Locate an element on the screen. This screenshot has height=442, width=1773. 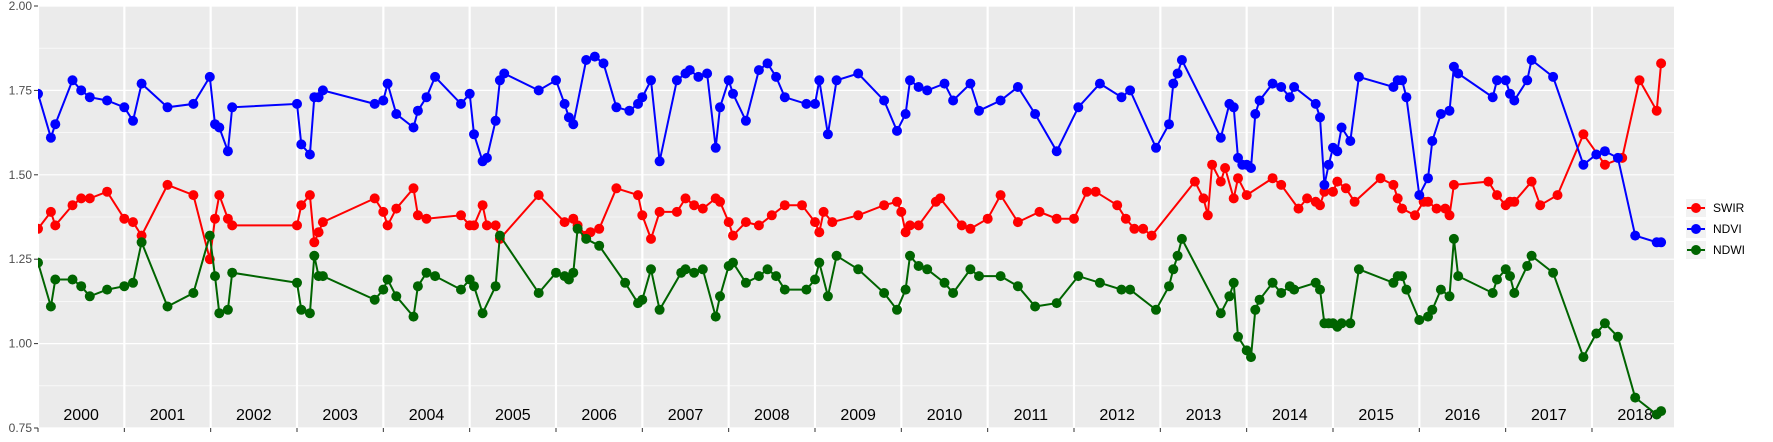
y-axis: 0.75 1.00 1.25 1.50 1.75 2.00 is located at coordinates (23, 217).